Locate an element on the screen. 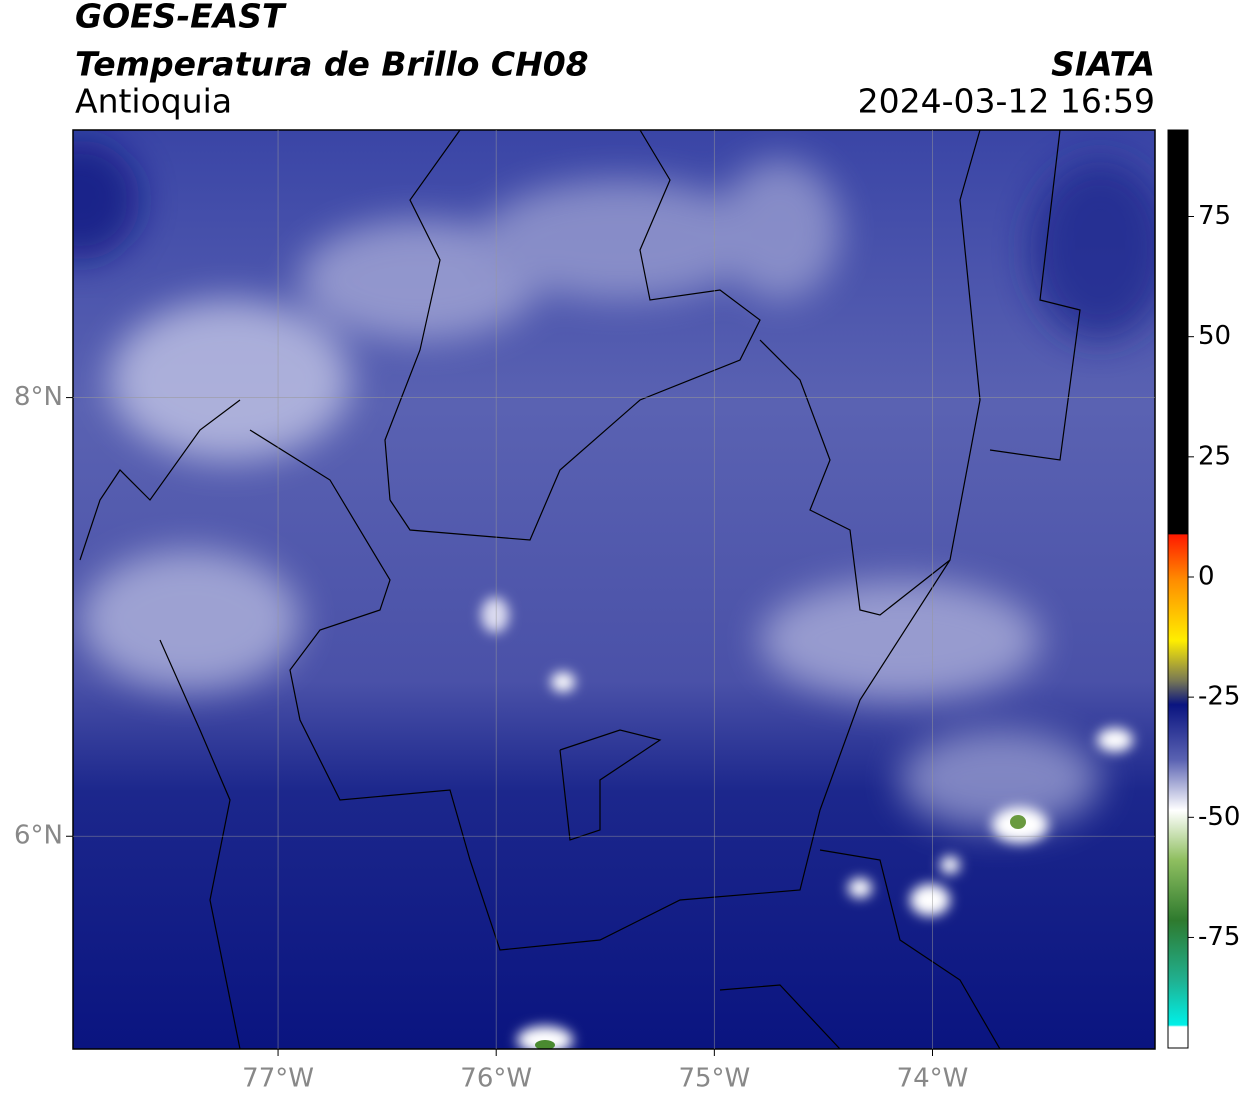 The width and height of the screenshot is (1252, 1099). colorbar is located at coordinates (1178, 589).